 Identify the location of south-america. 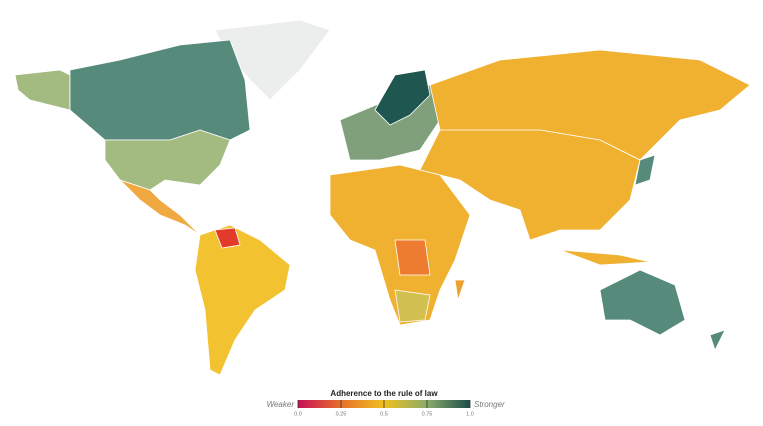
(242, 300).